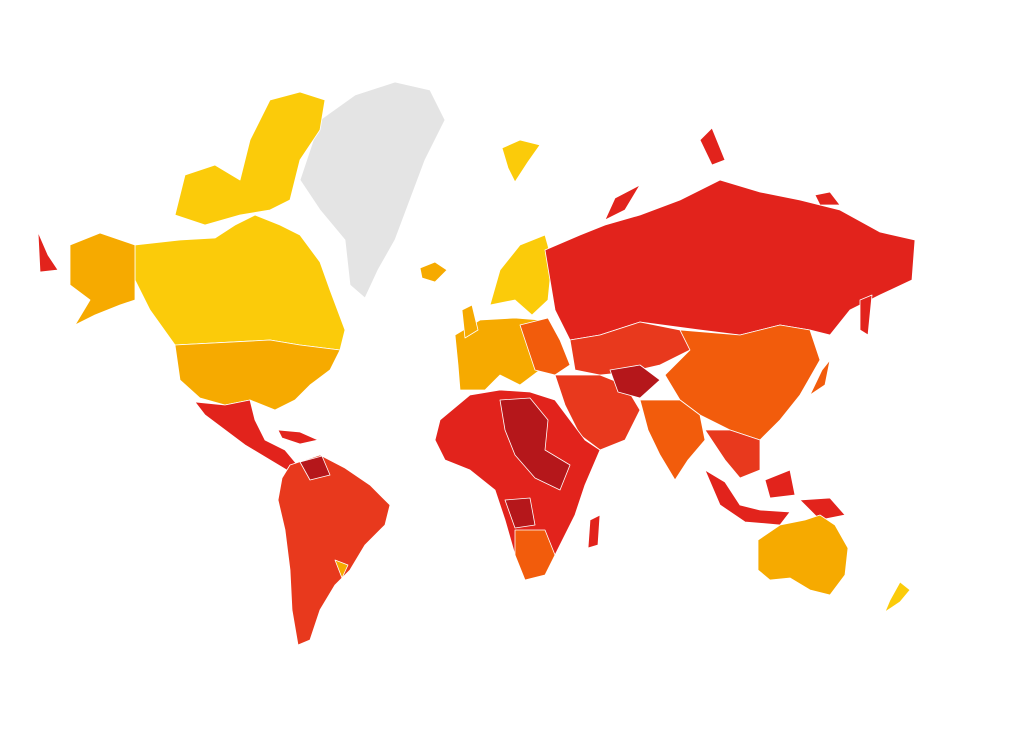 The height and width of the screenshot is (748, 1024). I want to click on venezuela, so click(315, 468).